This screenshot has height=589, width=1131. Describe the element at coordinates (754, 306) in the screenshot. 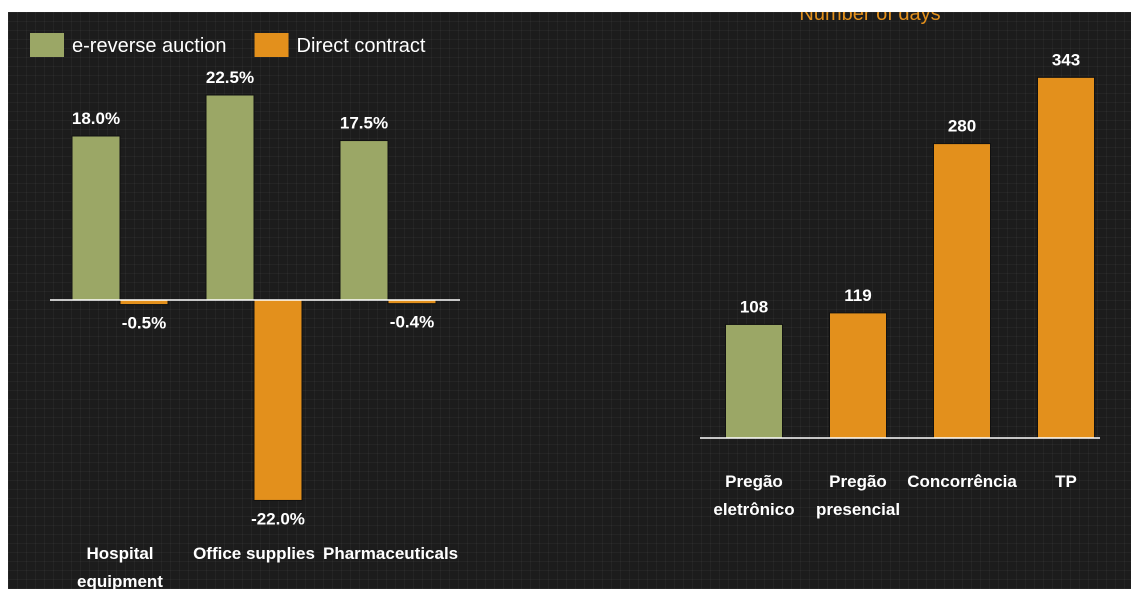

I see `data-label: 108` at that location.